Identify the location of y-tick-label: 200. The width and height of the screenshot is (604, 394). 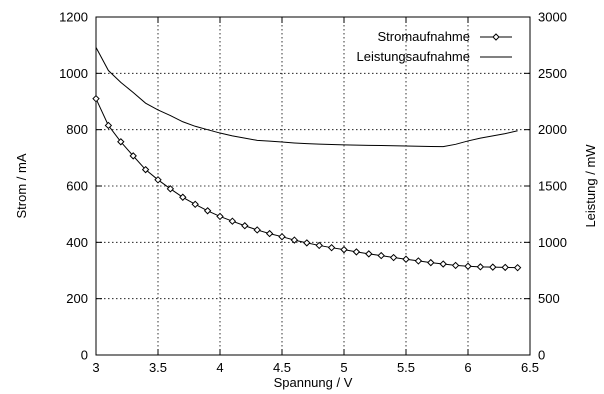
(77, 298).